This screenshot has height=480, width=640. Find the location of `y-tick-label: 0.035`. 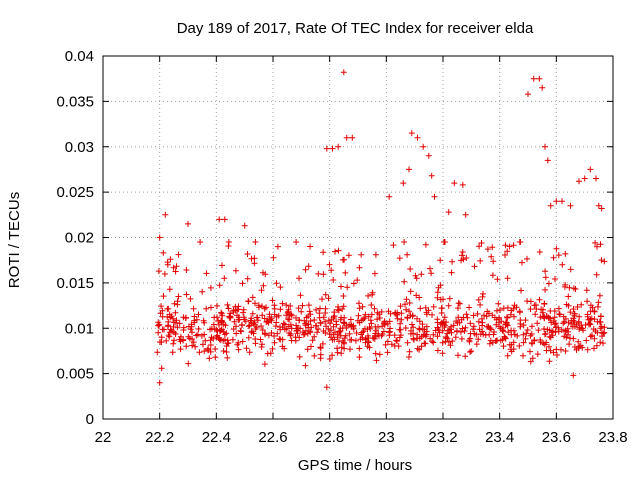

y-tick-label: 0.035 is located at coordinates (75, 101).